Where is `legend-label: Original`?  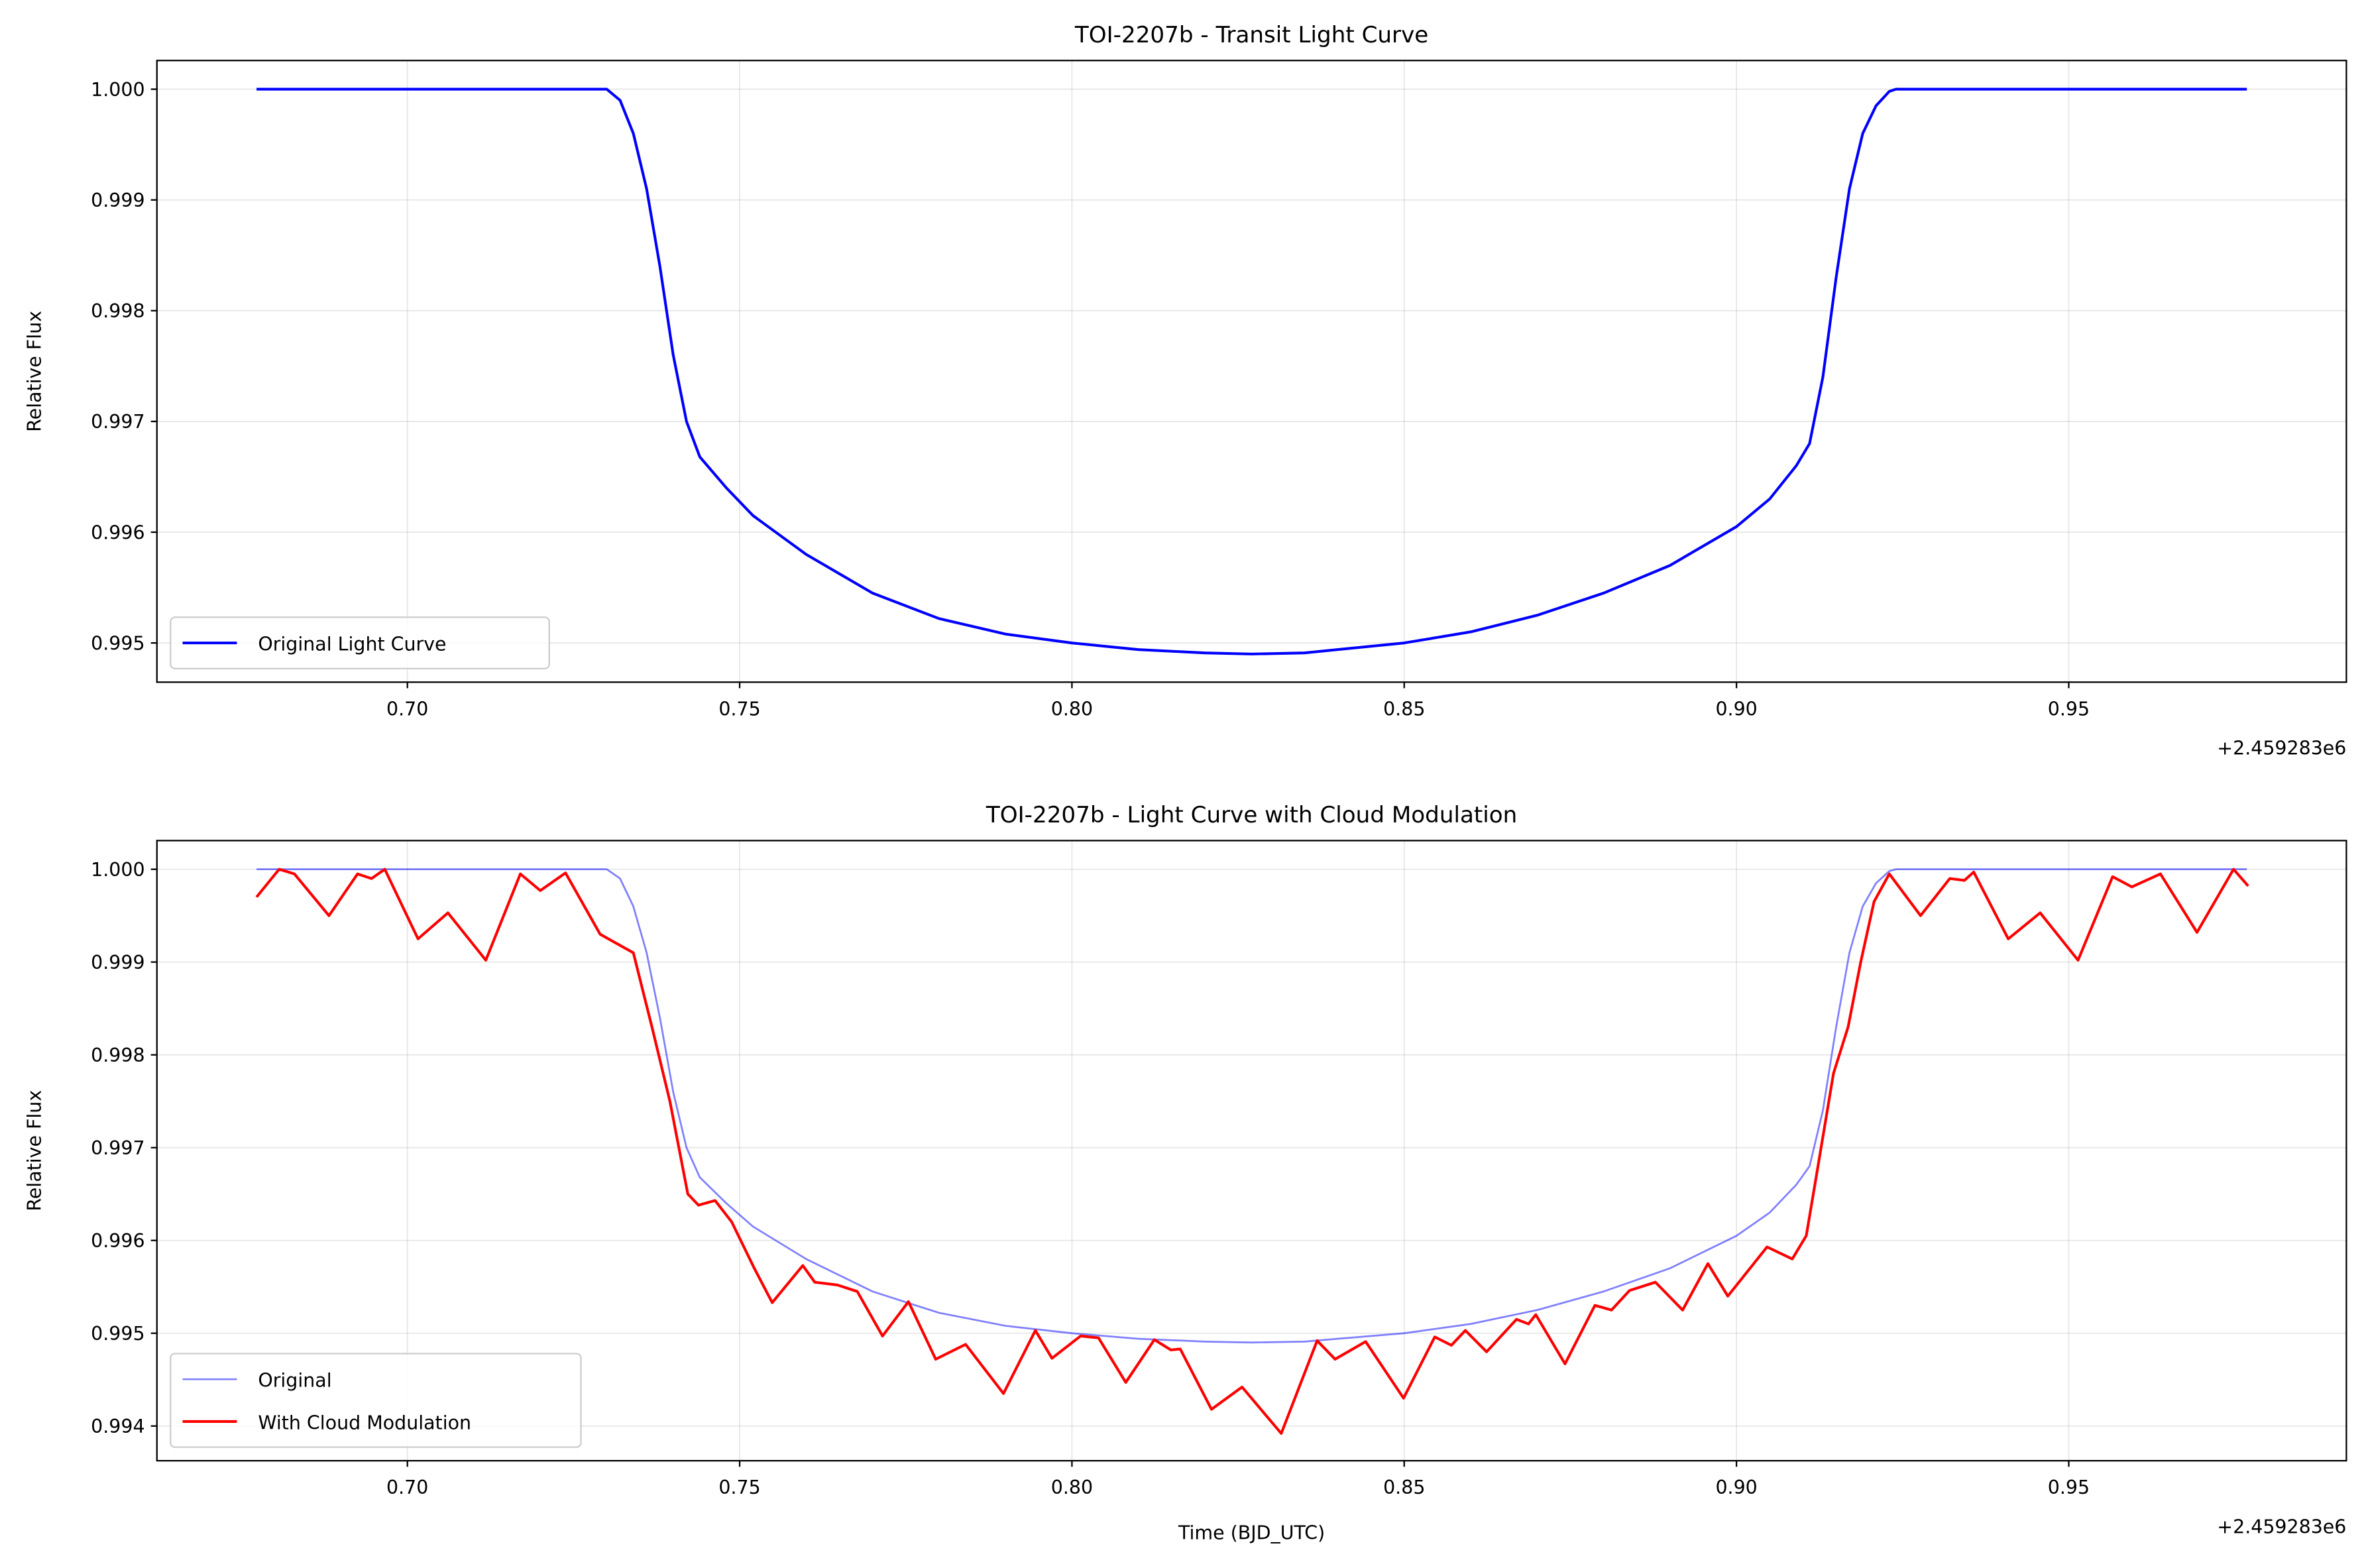 legend-label: Original is located at coordinates (294, 1381).